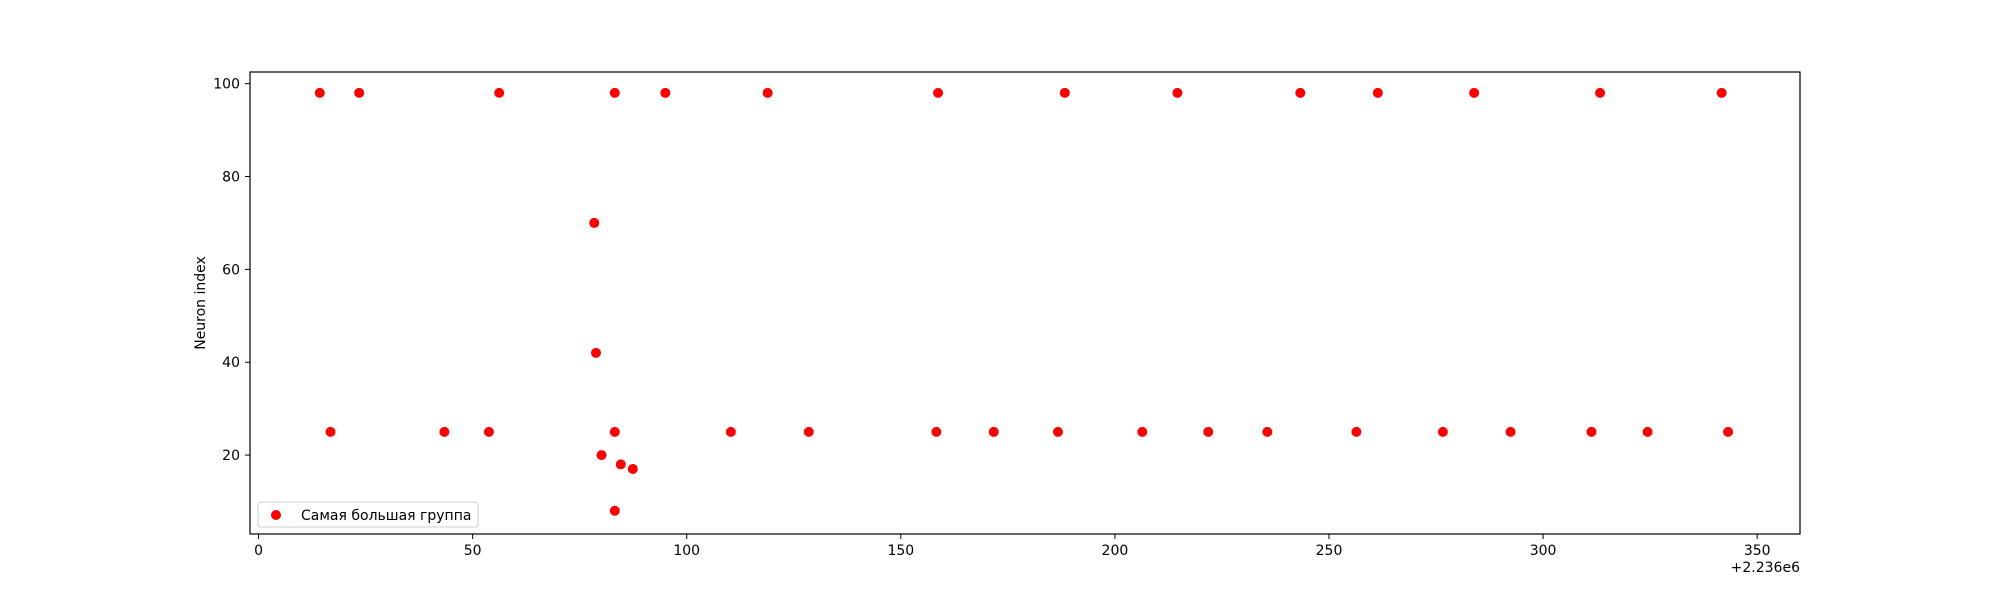 The height and width of the screenshot is (600, 2000). I want to click on y-tick-label: 80, so click(231, 177).